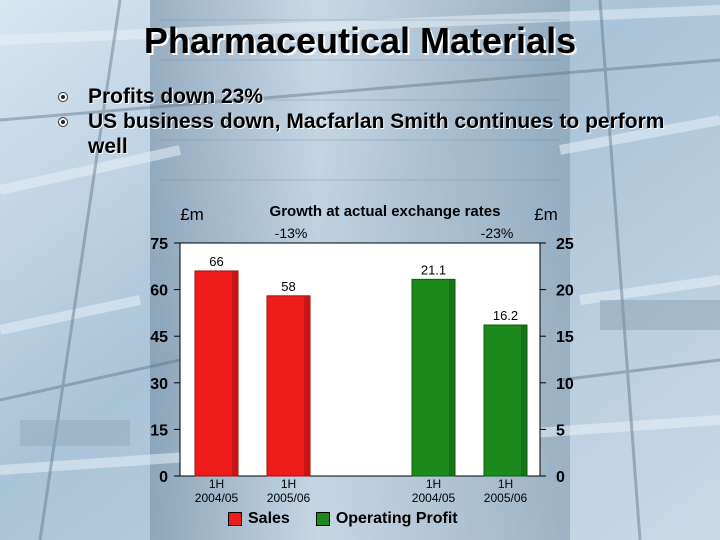 The height and width of the screenshot is (540, 720). What do you see at coordinates (288, 286) in the screenshot?
I see `bar-value-label: 58` at bounding box center [288, 286].